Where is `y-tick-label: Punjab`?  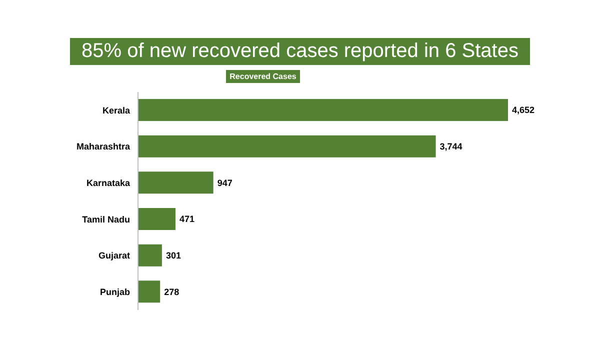 y-tick-label: Punjab is located at coordinates (115, 292).